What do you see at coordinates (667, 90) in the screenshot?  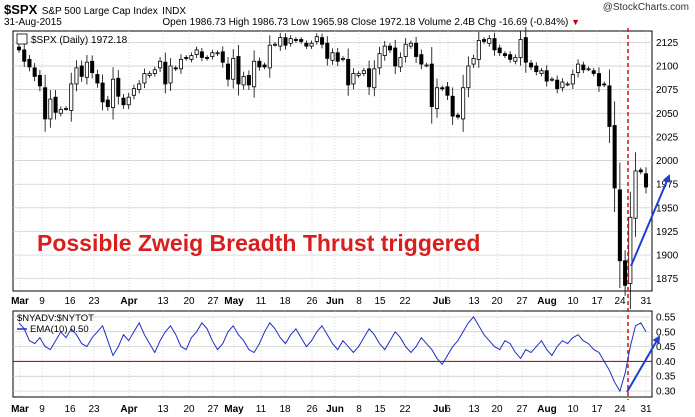 I see `price-tick-label: 2075` at bounding box center [667, 90].